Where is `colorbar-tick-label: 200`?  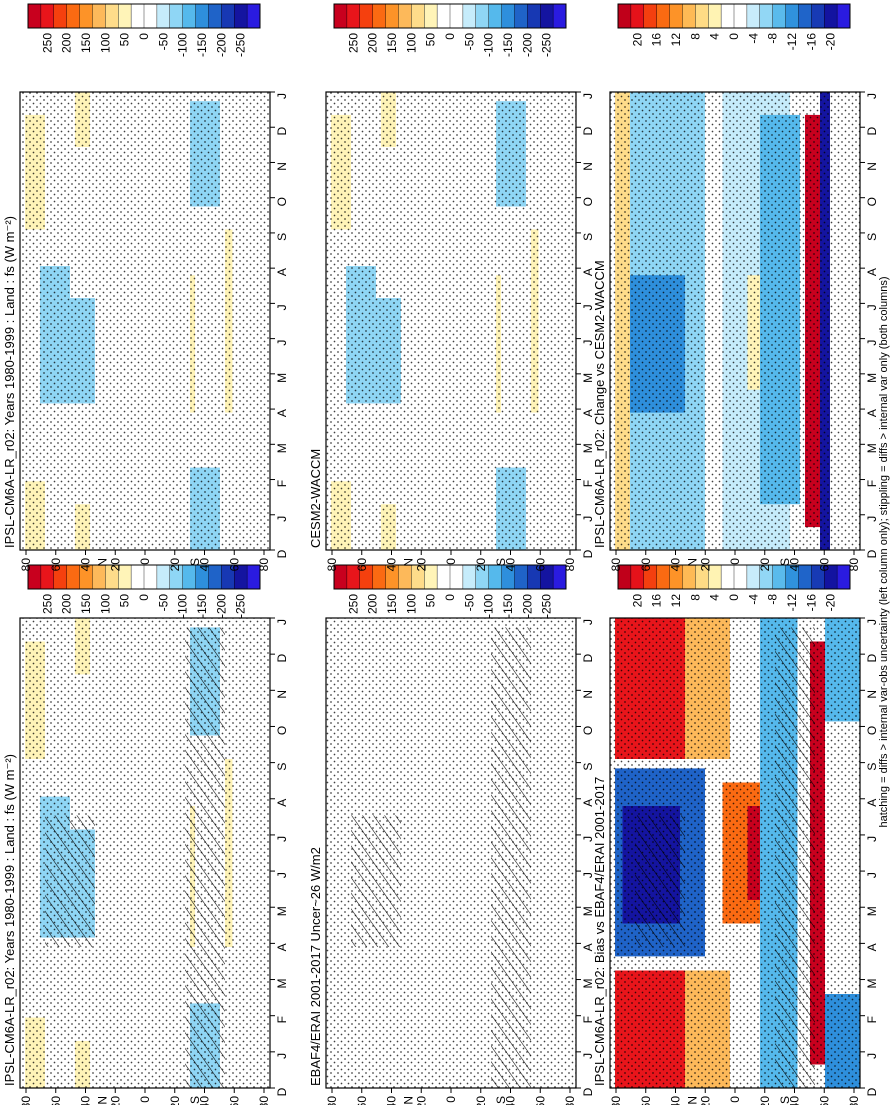
colorbar-tick-label: 200 is located at coordinates (67, 43).